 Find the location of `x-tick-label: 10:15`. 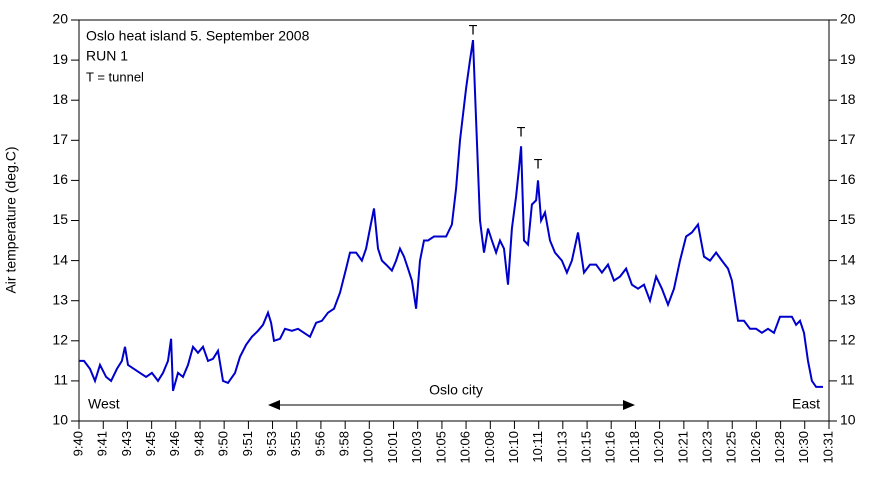

x-tick-label: 10:15 is located at coordinates (586, 447).